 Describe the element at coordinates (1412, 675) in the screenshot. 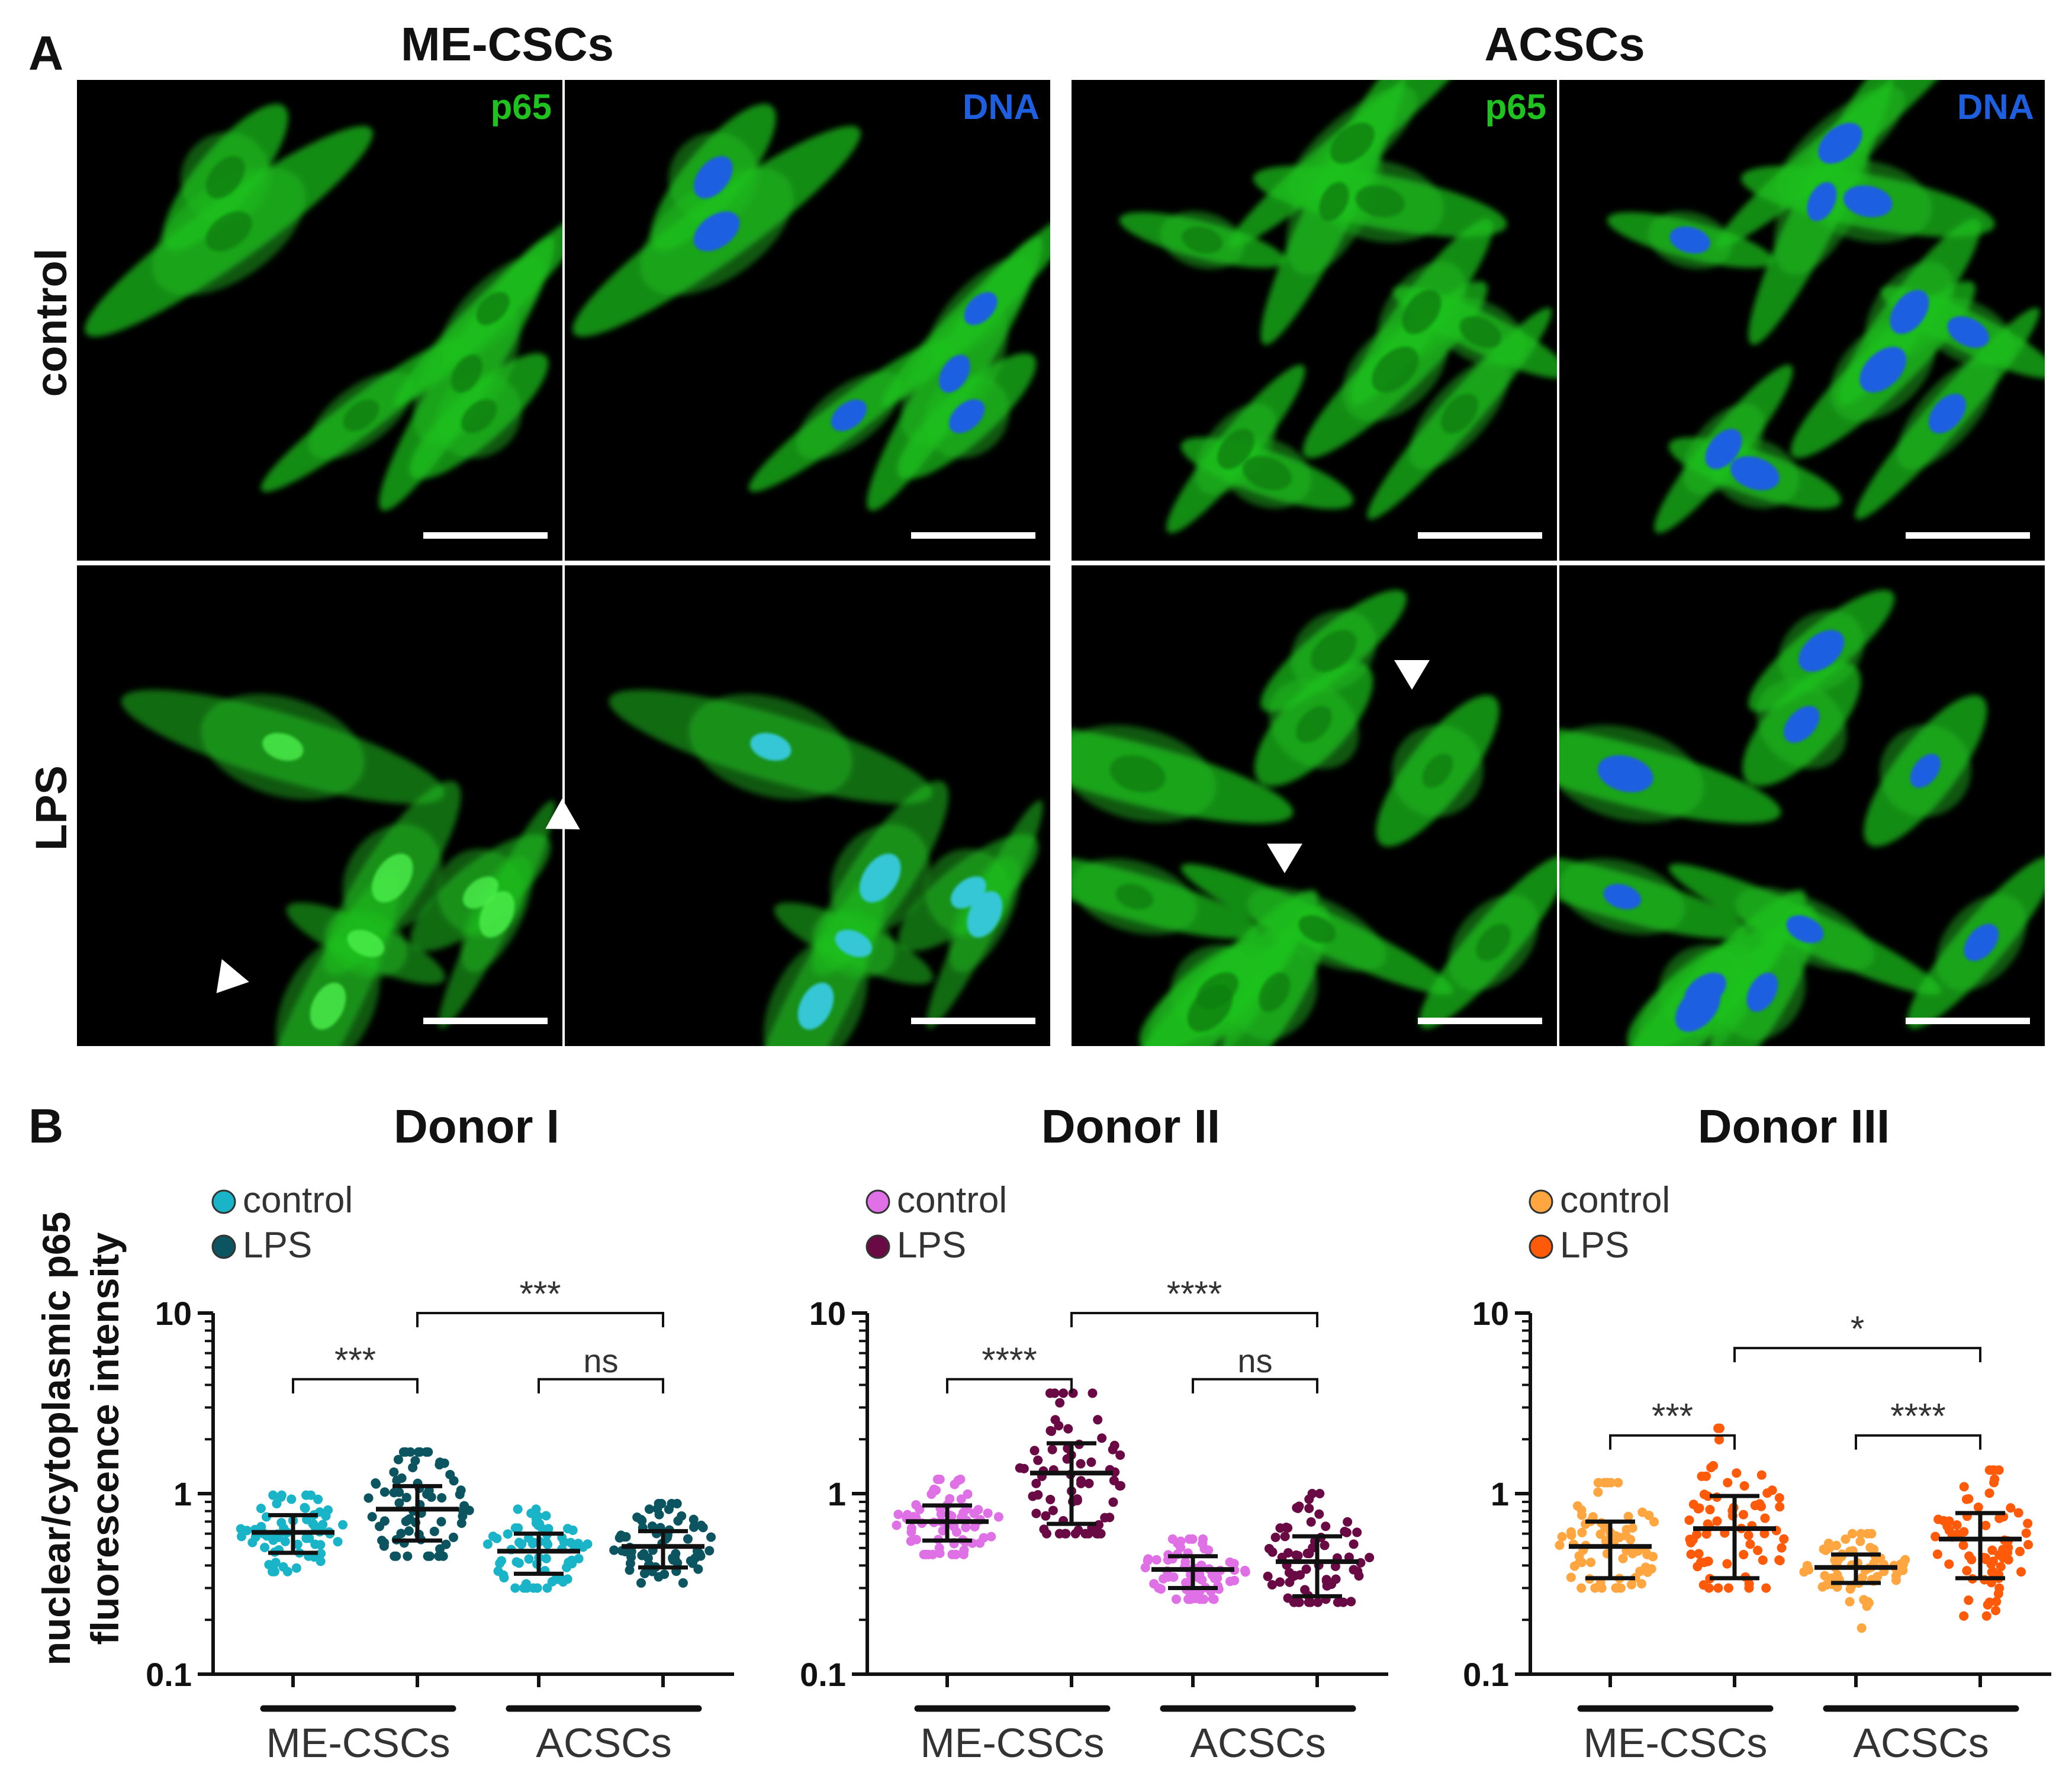

I see `arrowhead-marker` at that location.